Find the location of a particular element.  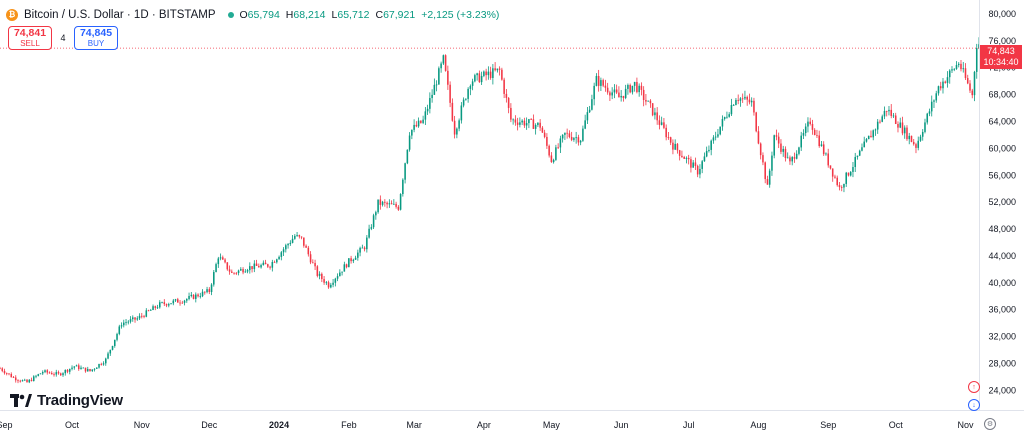

time-axis-label: Oct is located at coordinates (72, 425).